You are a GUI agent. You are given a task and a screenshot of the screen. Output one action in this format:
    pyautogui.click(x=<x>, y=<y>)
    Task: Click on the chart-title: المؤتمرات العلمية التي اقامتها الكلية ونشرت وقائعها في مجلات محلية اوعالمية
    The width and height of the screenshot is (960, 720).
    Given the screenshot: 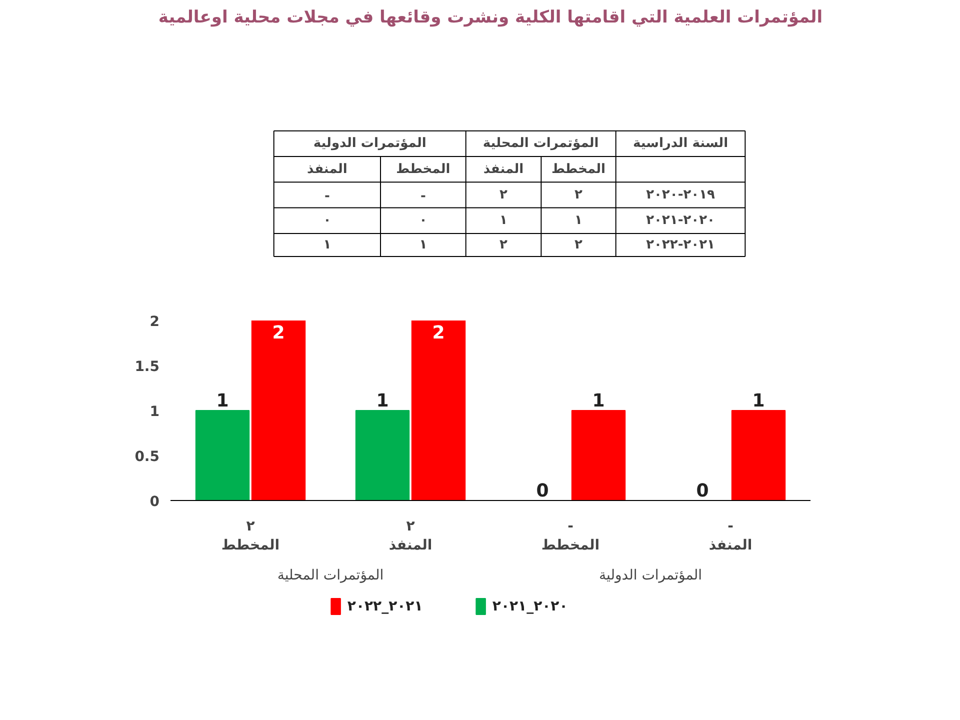 What is the action you would take?
    pyautogui.click(x=490, y=18)
    